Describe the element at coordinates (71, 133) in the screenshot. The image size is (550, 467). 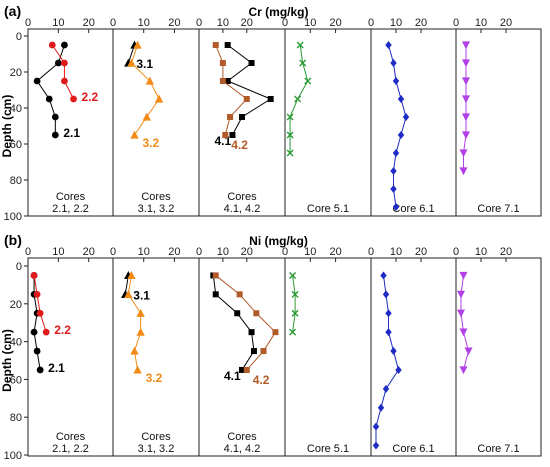
I see `series-label: 2.1` at that location.